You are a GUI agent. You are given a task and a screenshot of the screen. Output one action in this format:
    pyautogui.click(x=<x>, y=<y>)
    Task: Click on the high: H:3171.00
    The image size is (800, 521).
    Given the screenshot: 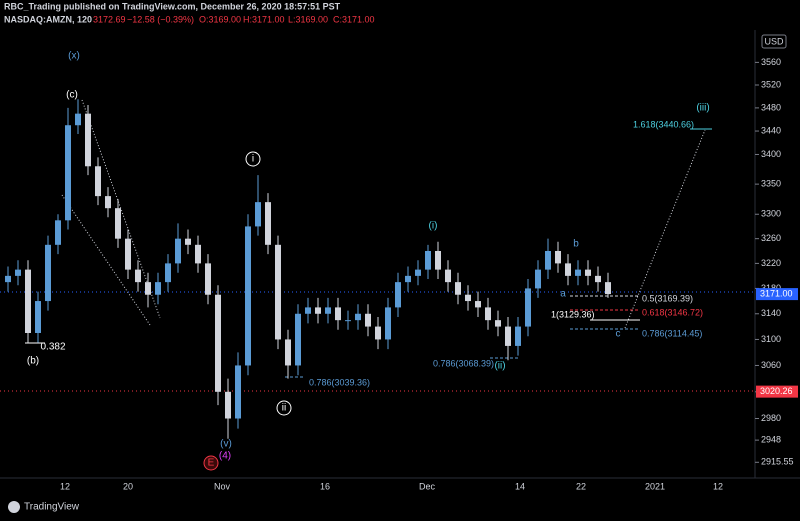 What is the action you would take?
    pyautogui.click(x=264, y=19)
    